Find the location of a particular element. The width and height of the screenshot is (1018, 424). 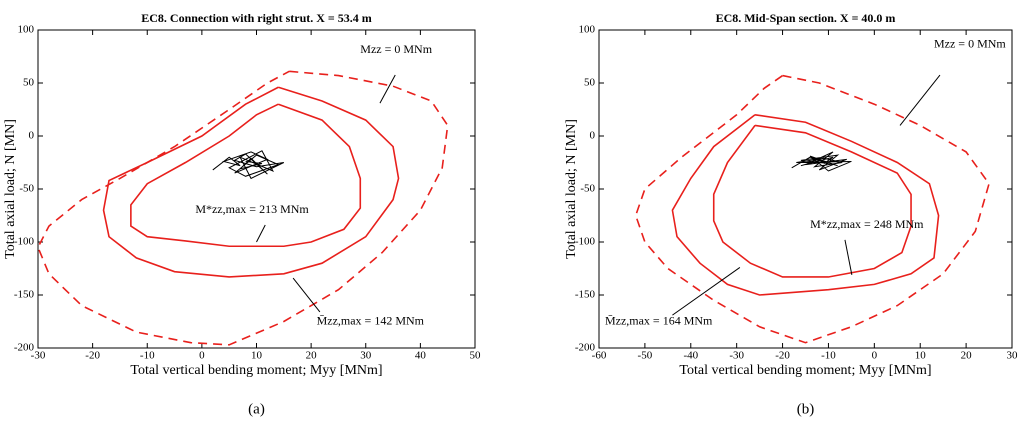

chart-title: EC8. Mid-Span section. X = 40.0 m is located at coordinates (806, 18).